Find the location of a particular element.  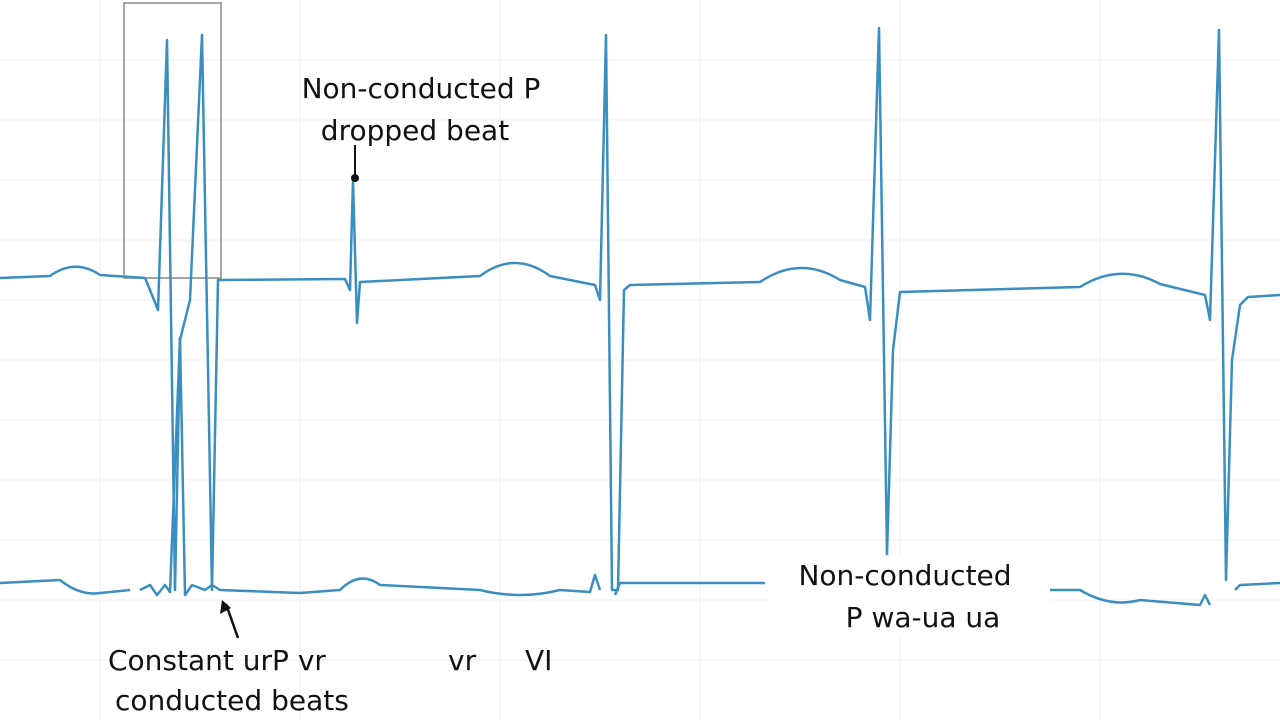

pointer-dot is located at coordinates (355, 178).